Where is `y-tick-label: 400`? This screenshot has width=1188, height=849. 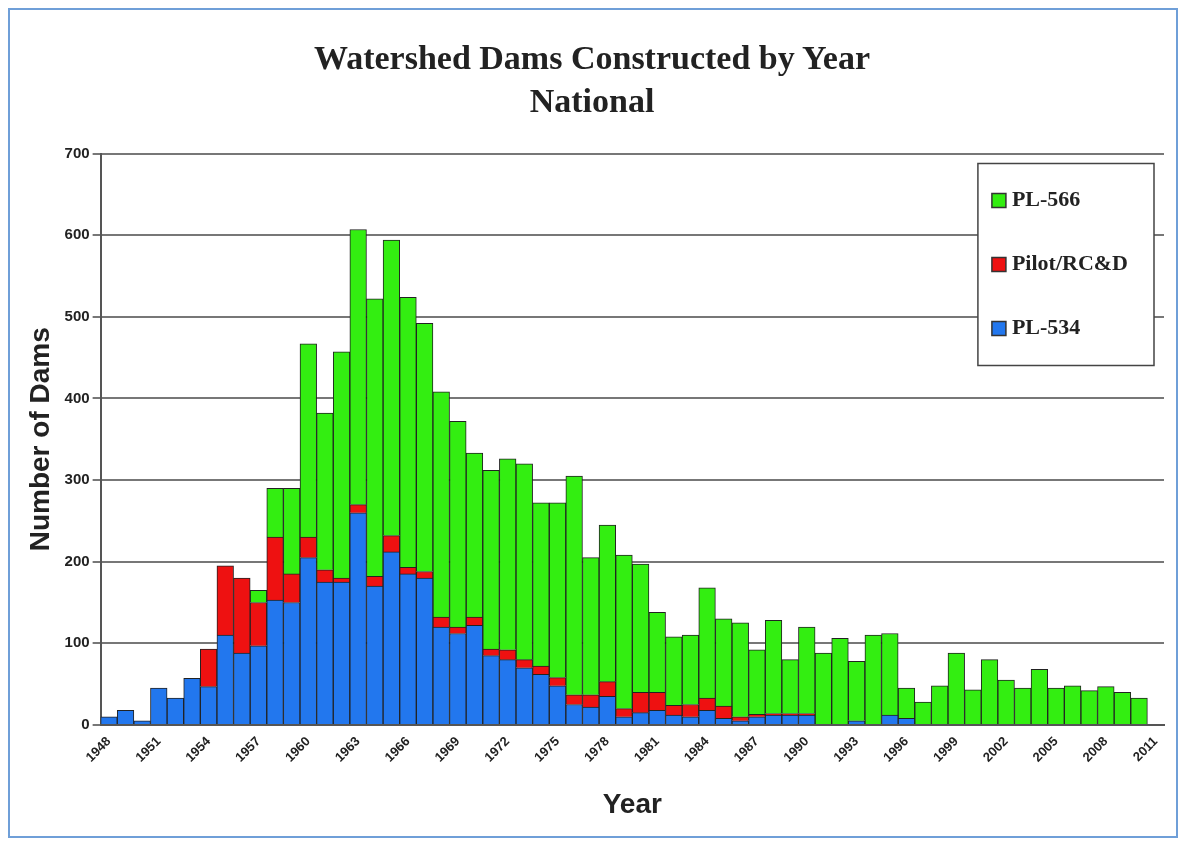 y-tick-label: 400 is located at coordinates (77, 397).